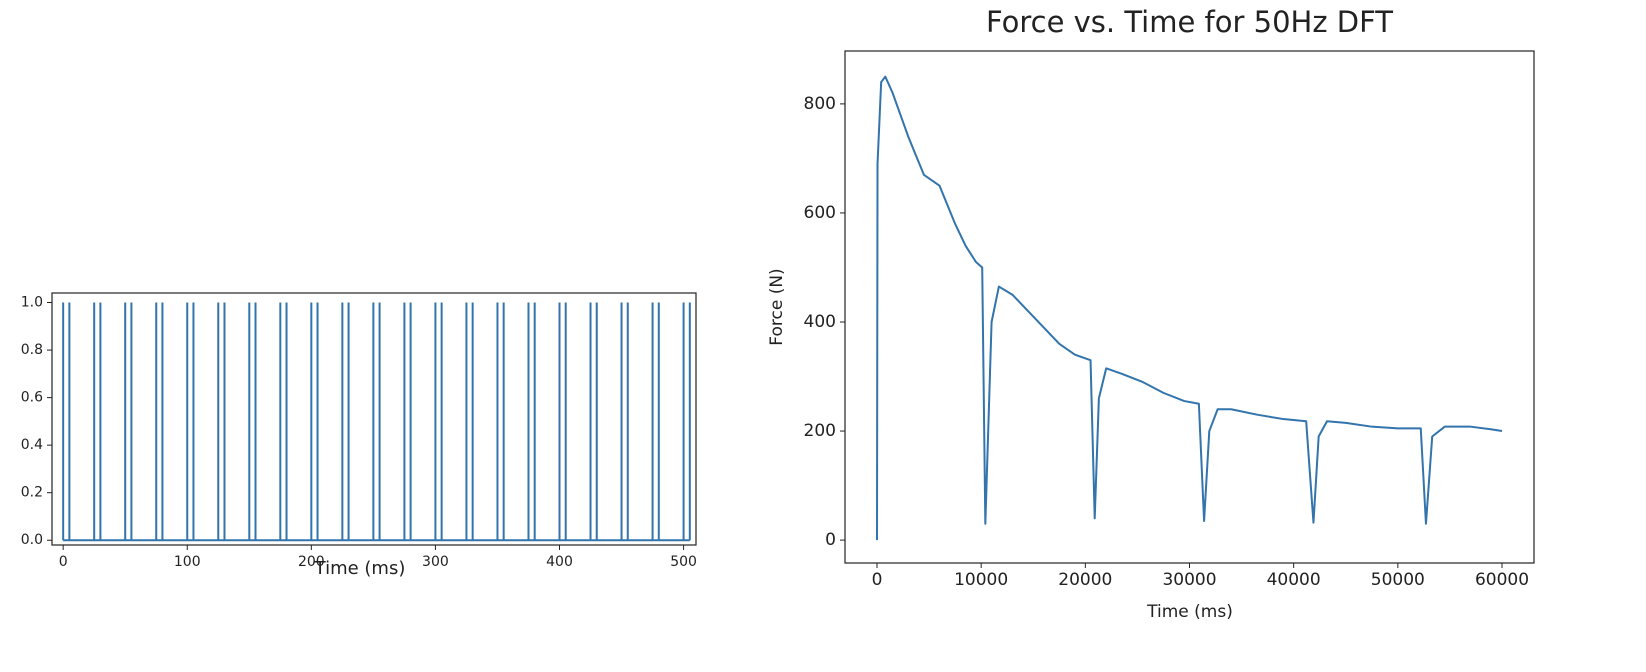 The width and height of the screenshot is (1646, 672). Describe the element at coordinates (1398, 580) in the screenshot. I see `x-tick-label: 50000` at that location.